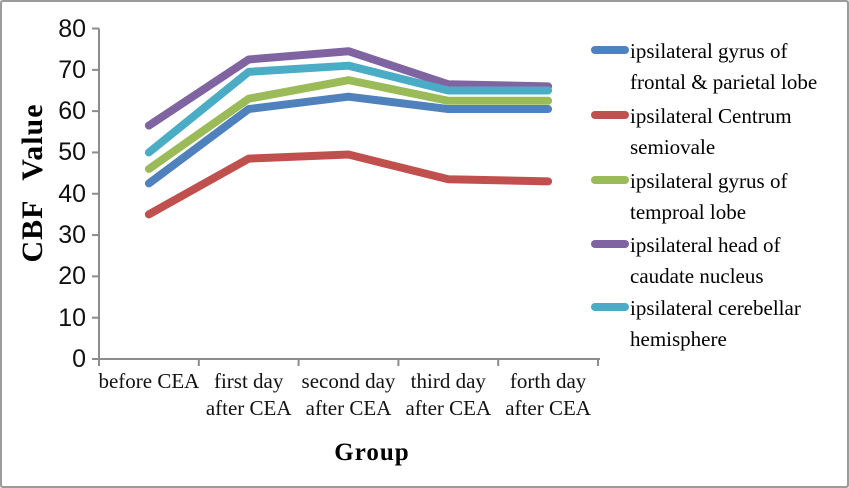  I want to click on legend-label: ipsilateral Centrum semiovale, so click(711, 132).